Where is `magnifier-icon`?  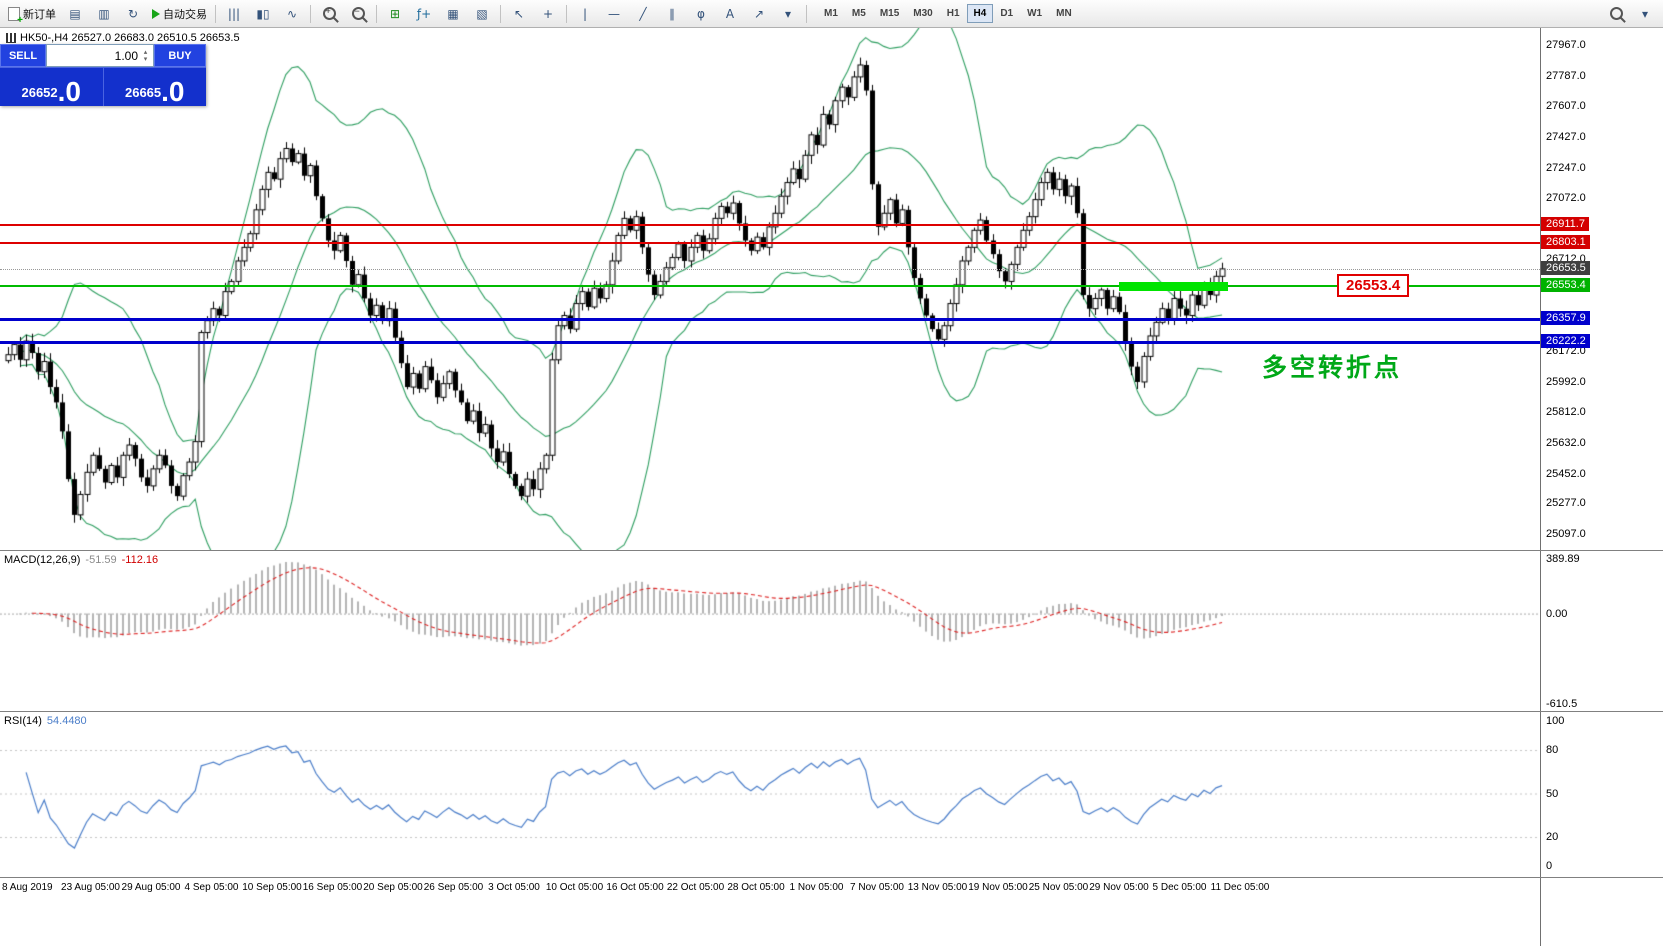
magnifier-icon is located at coordinates (1616, 13).